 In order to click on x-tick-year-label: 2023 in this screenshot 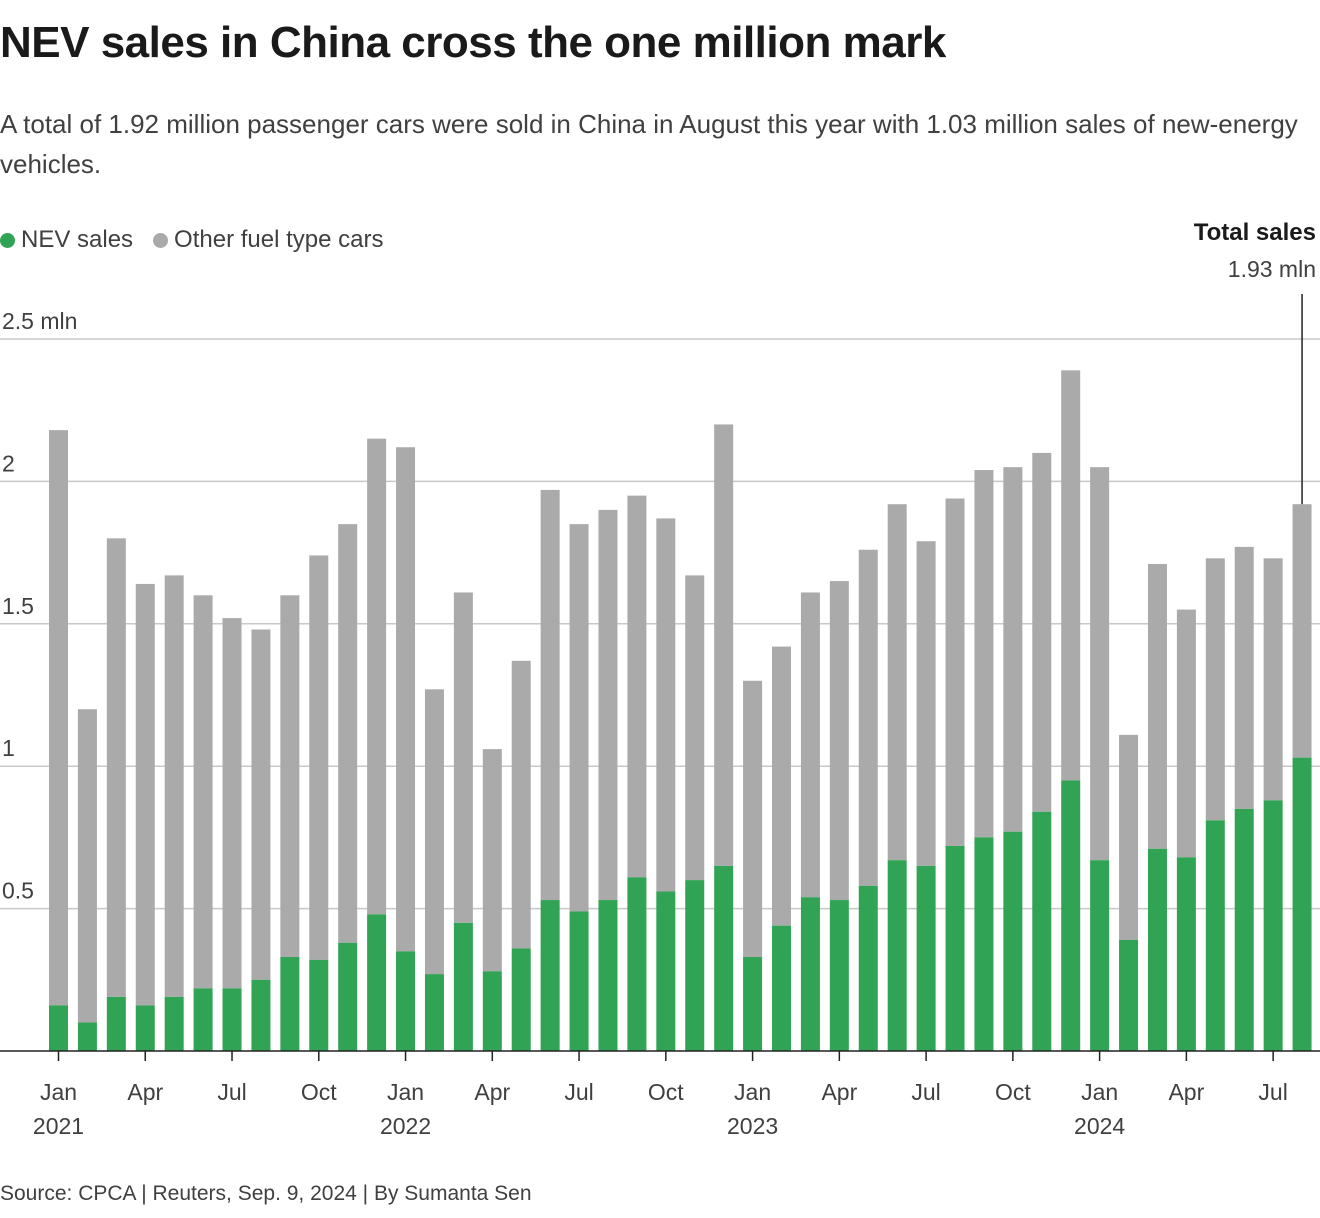, I will do `click(752, 1126)`.